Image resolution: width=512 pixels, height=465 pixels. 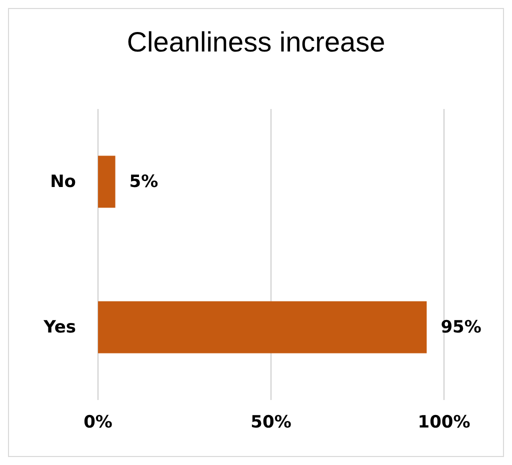 I want to click on y-tick-label: Yes, so click(x=59, y=327).